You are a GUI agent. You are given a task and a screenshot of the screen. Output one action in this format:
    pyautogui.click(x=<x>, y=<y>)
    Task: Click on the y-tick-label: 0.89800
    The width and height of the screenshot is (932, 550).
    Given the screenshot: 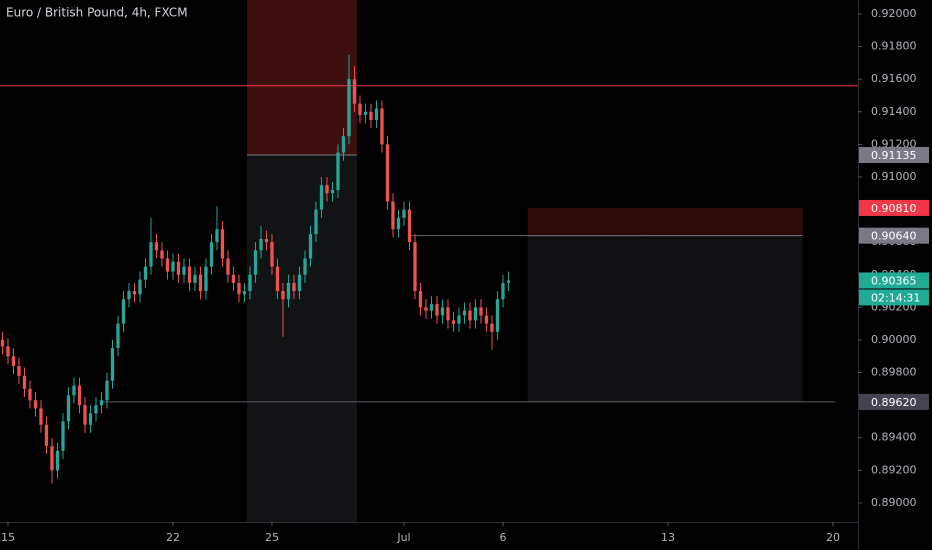 What is the action you would take?
    pyautogui.click(x=894, y=372)
    